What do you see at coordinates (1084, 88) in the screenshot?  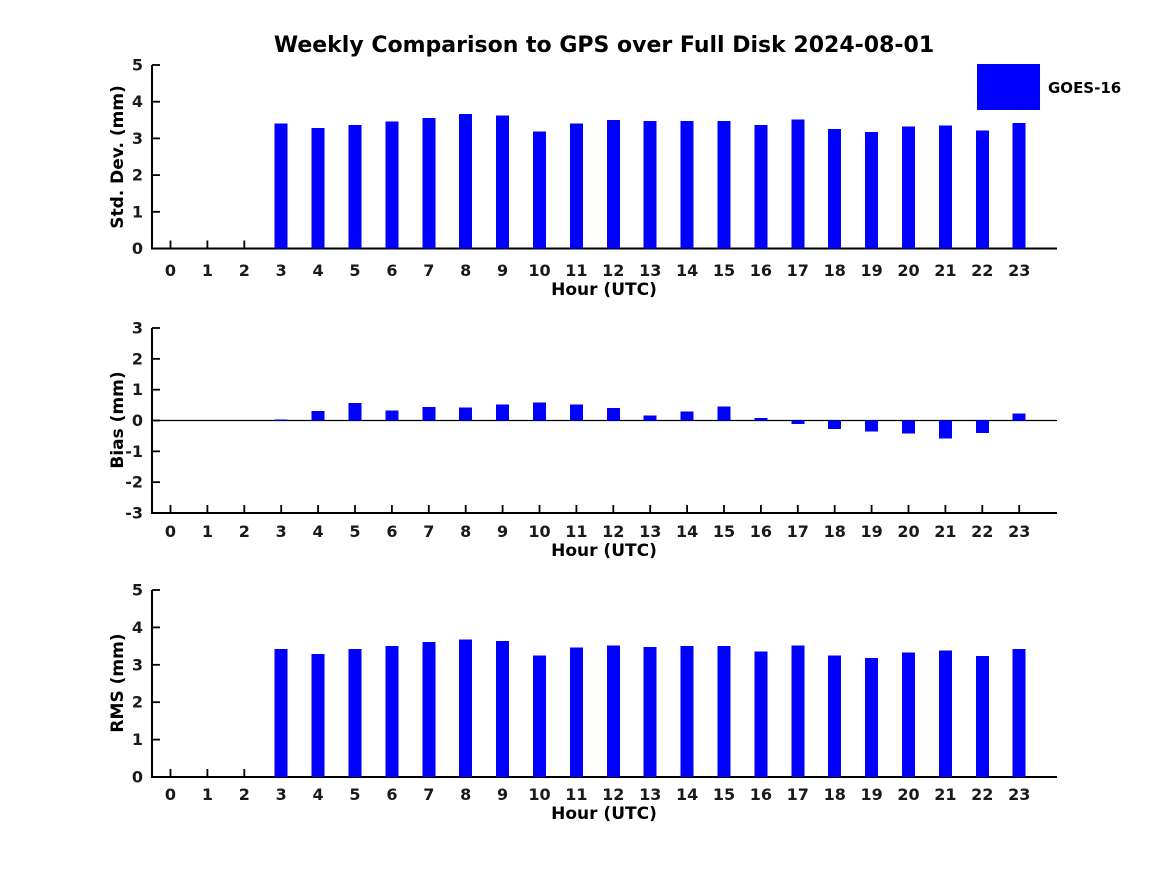 I see `legend-label: GOES-16` at bounding box center [1084, 88].